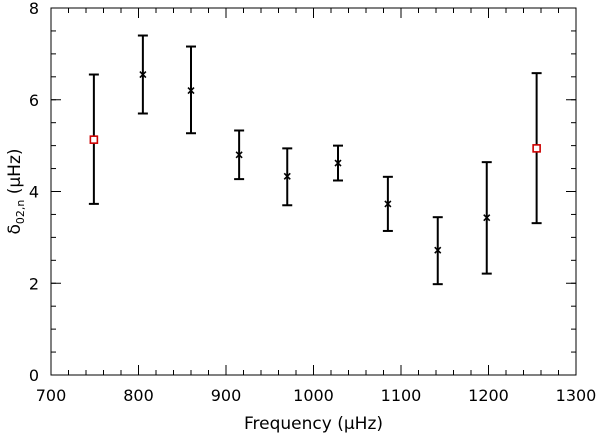  Describe the element at coordinates (488, 395) in the screenshot. I see `x-tick-label: 1200` at that location.